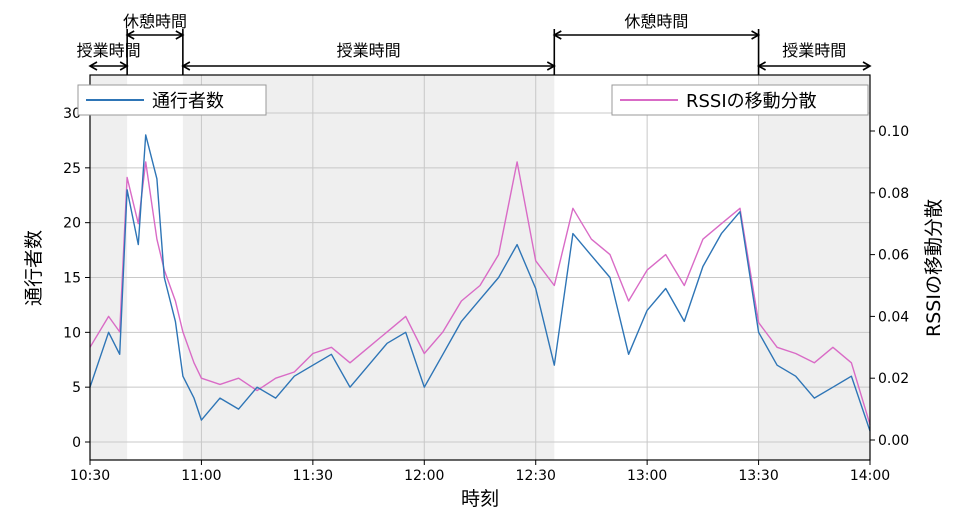  What do you see at coordinates (473, 100) in the screenshot?
I see `legends: 通行者数 RSSIの移動分散` at bounding box center [473, 100].